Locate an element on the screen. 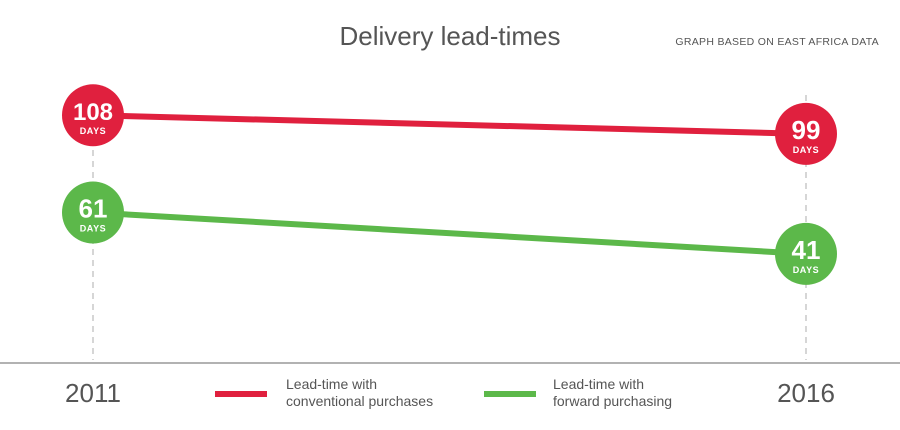 The width and height of the screenshot is (900, 430). chart-title: Delivery lead-times is located at coordinates (449, 36).